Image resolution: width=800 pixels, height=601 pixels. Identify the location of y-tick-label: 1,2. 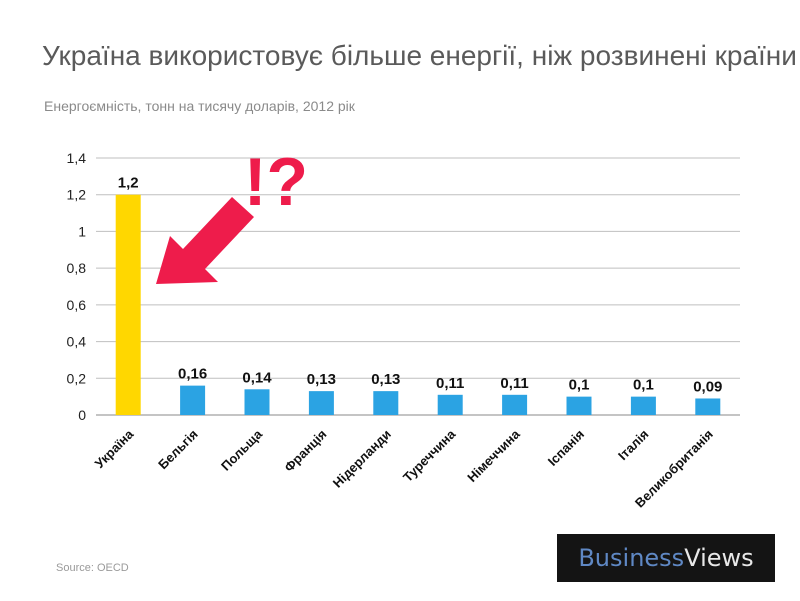
(77, 195).